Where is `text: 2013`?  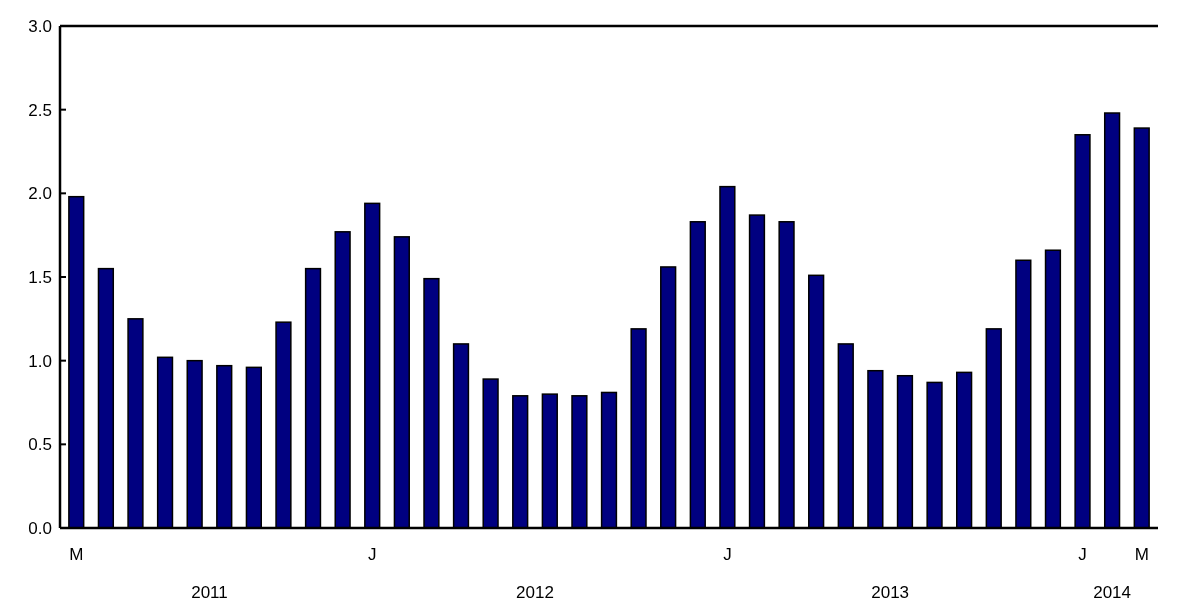 text: 2013 is located at coordinates (890, 592).